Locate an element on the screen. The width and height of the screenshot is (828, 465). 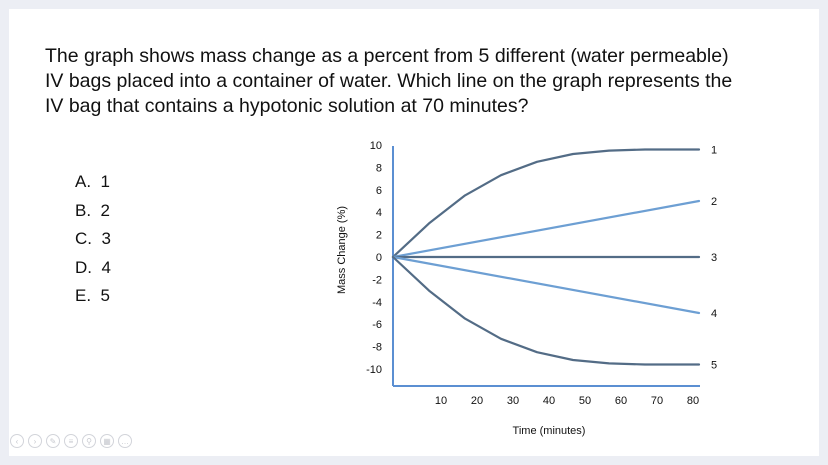
option-a: A. 1 is located at coordinates (92, 181).